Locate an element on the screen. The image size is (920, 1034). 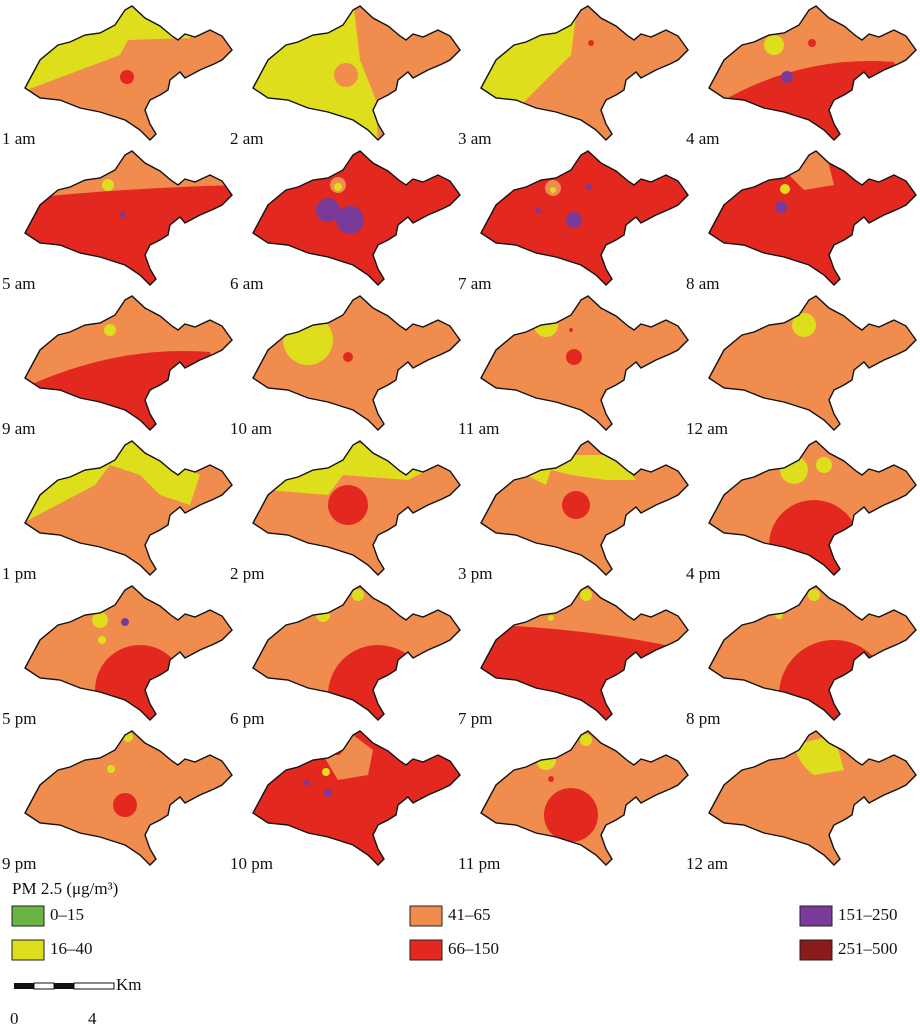
map-panel: 1 am is located at coordinates (117, 76).